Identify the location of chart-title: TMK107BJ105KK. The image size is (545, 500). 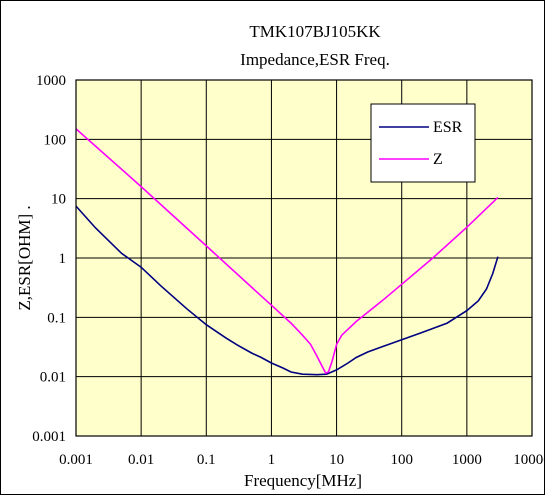
(315, 31).